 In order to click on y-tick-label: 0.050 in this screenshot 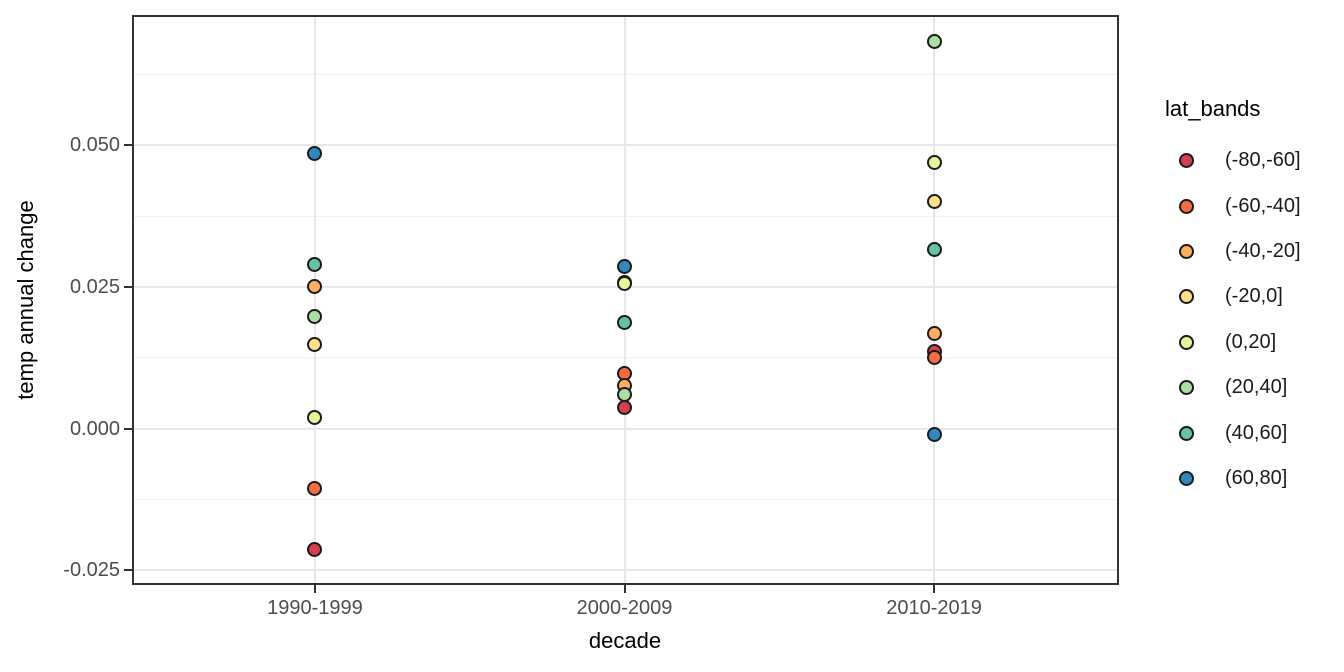, I will do `click(94, 145)`.